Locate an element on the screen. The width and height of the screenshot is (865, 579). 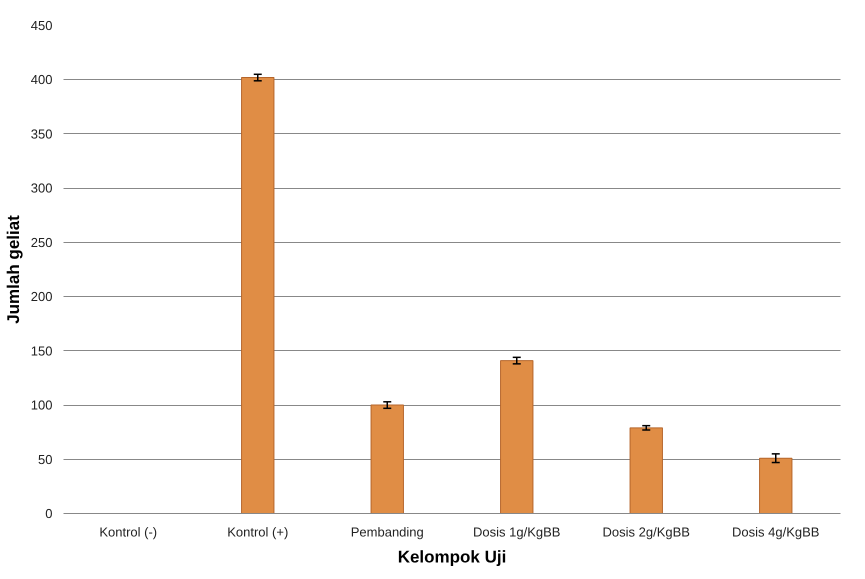
y-tick-label: 400 is located at coordinates (41, 80).